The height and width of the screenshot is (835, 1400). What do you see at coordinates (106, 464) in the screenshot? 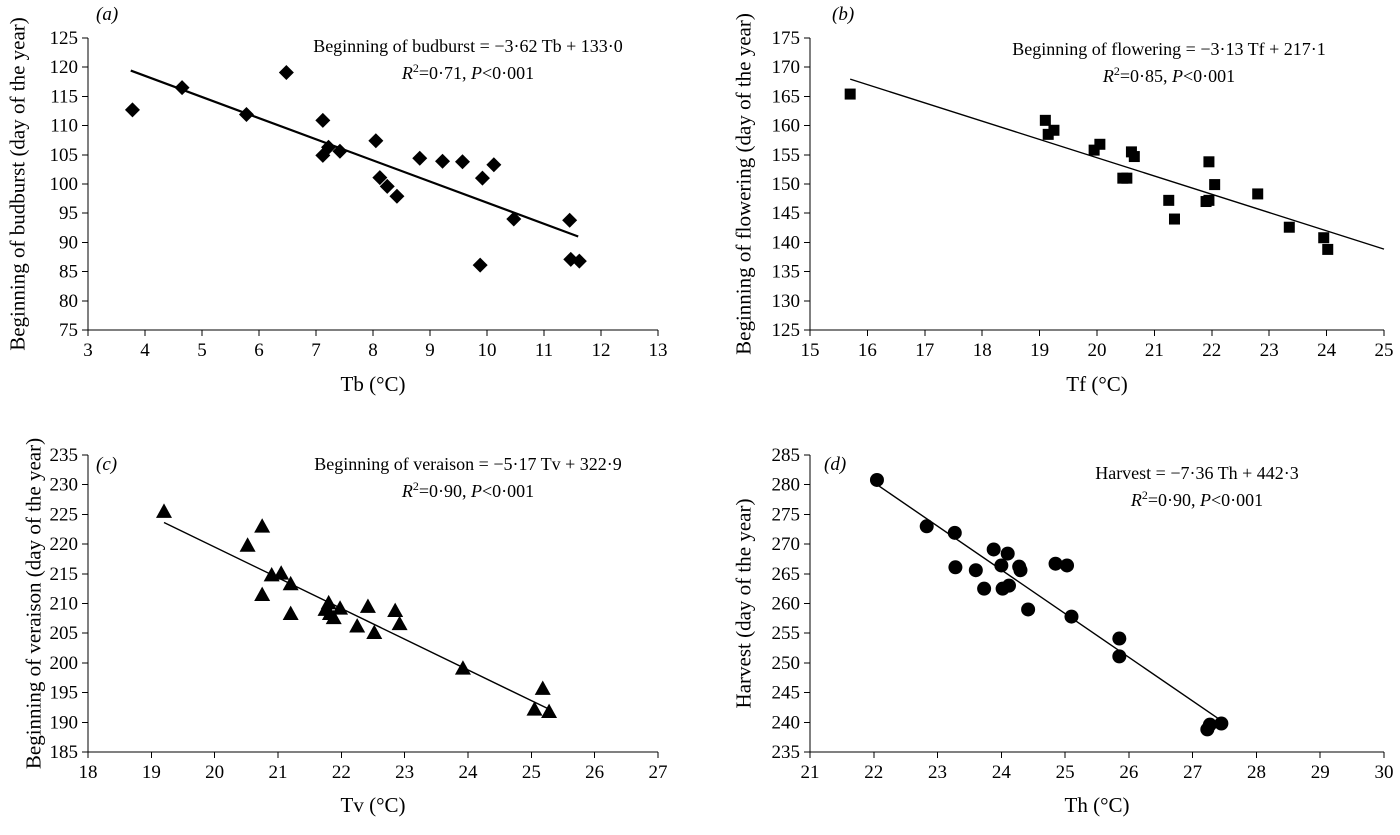
I see `panel-label: (c)` at bounding box center [106, 464].